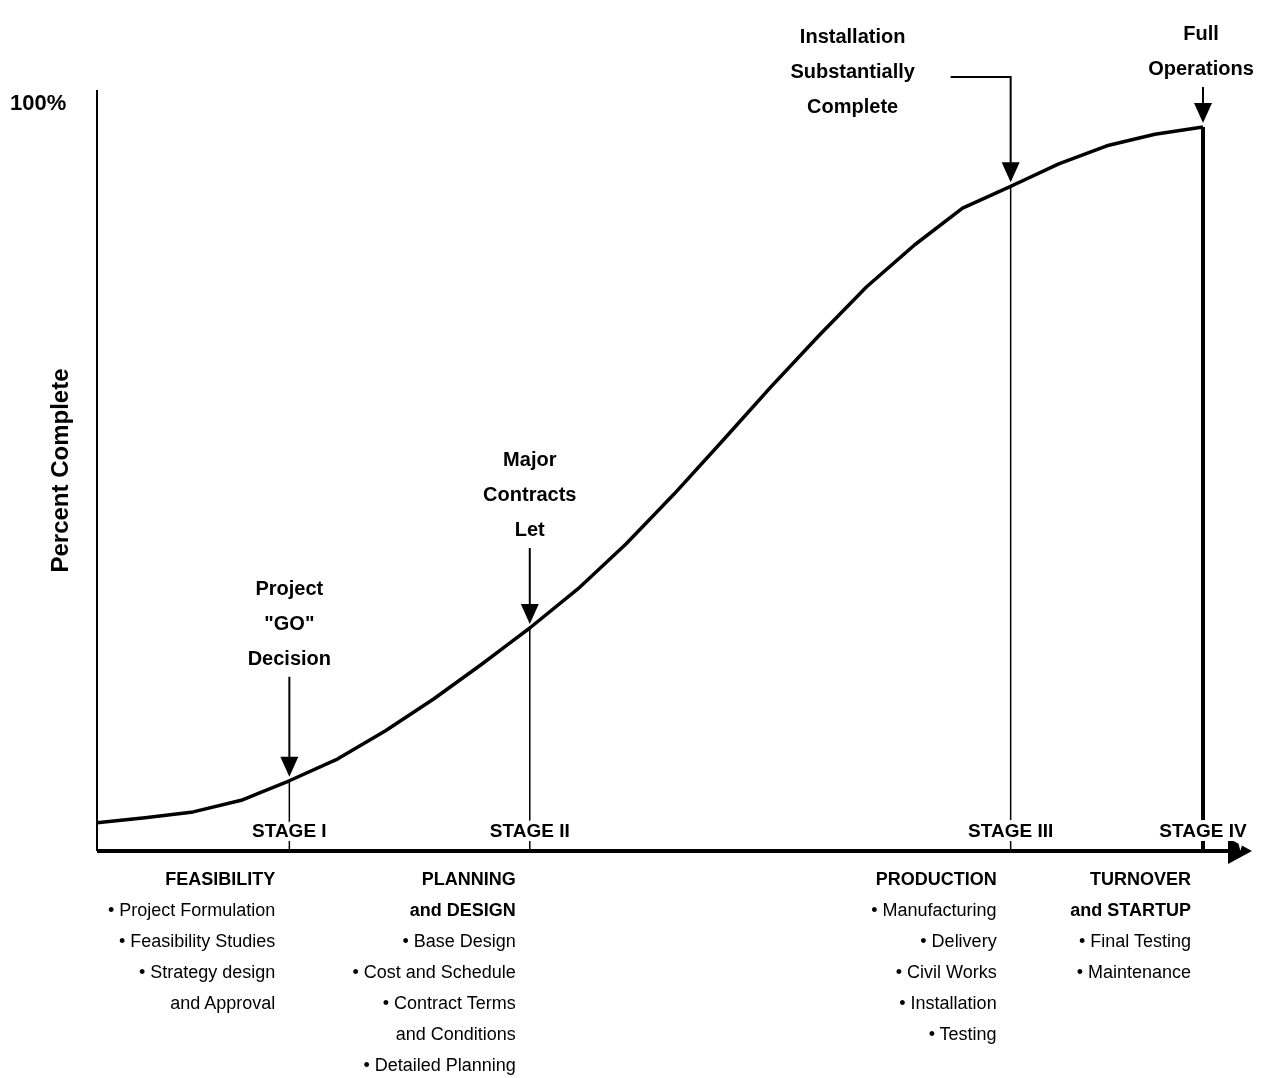 The image size is (1270, 1078). Describe the element at coordinates (1201, 50) in the screenshot. I see `annotation: Full Operations` at that location.